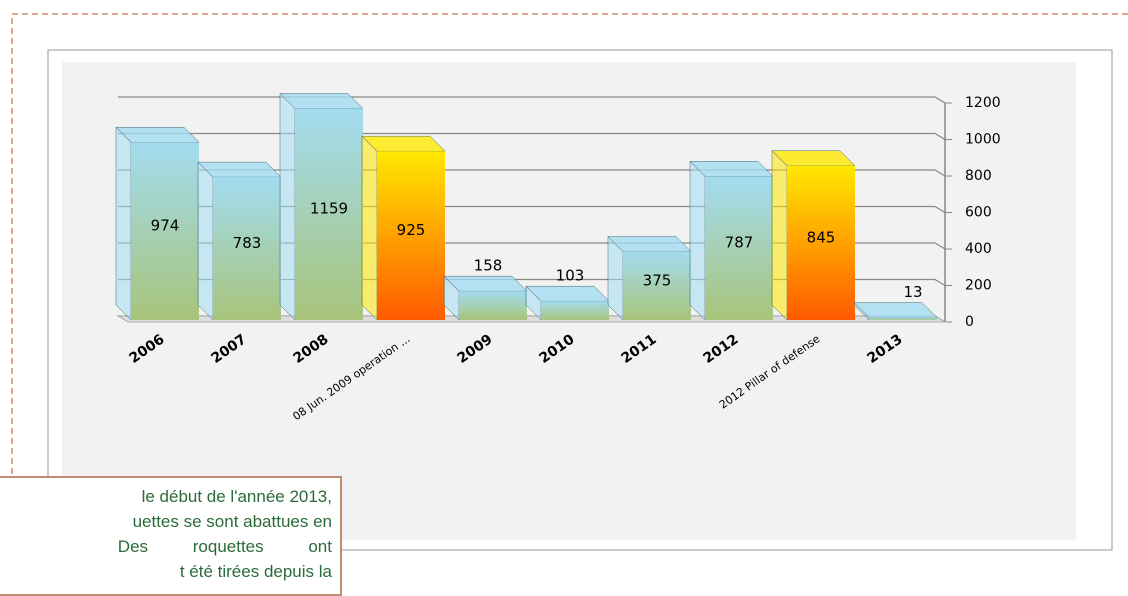 The height and width of the screenshot is (596, 1128). What do you see at coordinates (912, 292) in the screenshot?
I see `value-label: 13` at bounding box center [912, 292].